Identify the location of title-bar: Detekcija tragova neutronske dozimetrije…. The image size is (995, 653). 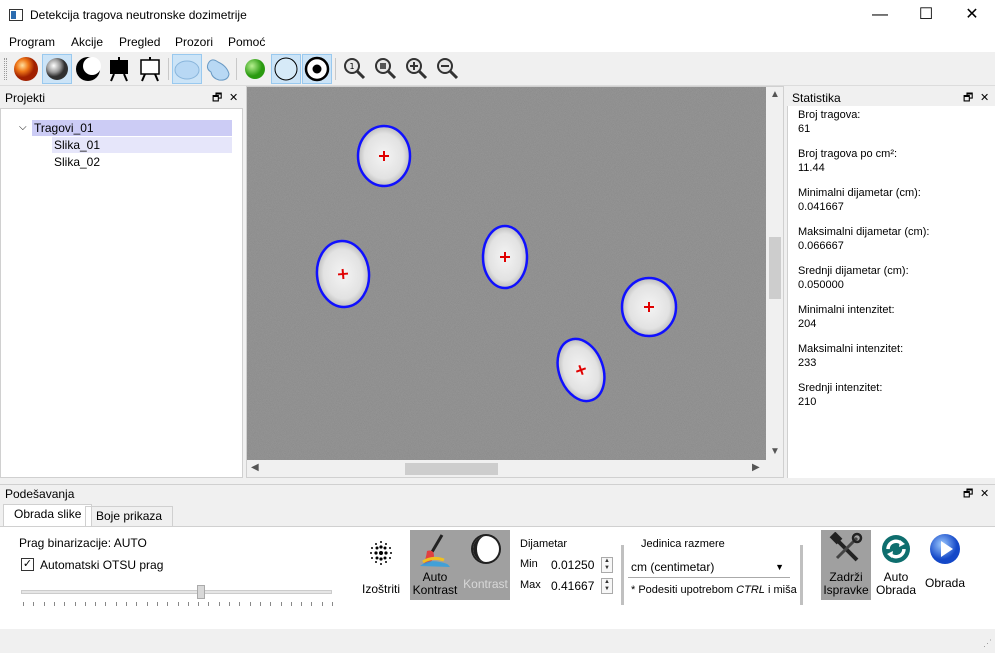
(497, 16).